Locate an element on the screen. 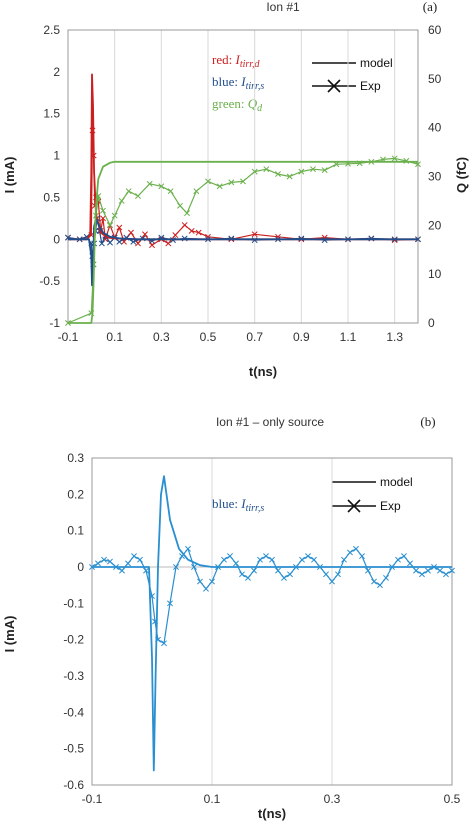 This screenshot has height=825, width=474. y-tick-label: 0.1 is located at coordinates (75, 531).